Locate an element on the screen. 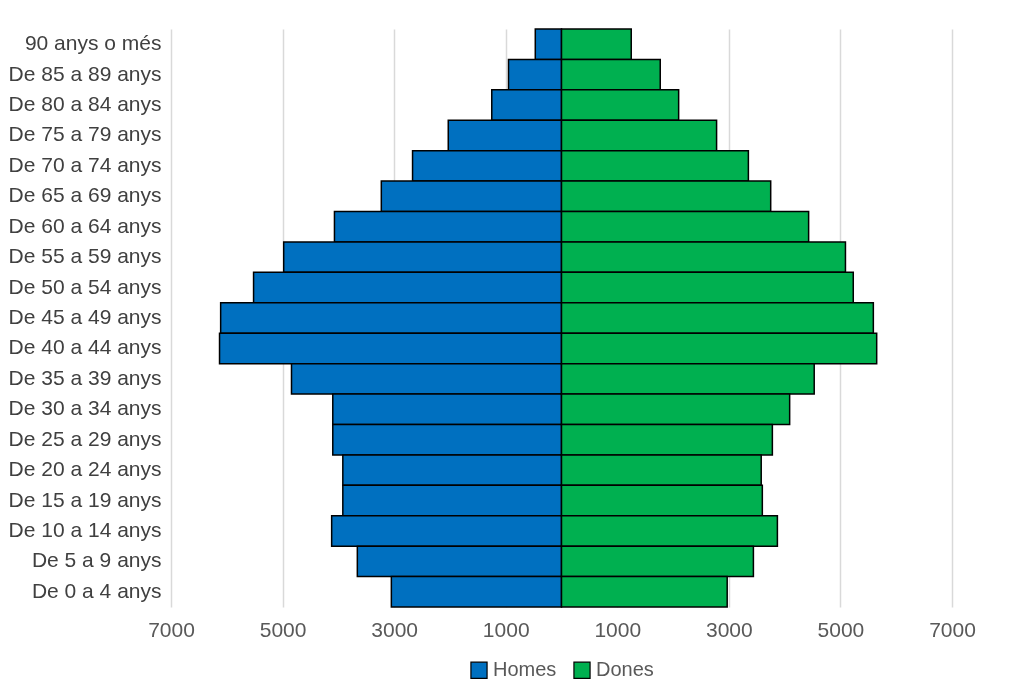 The height and width of the screenshot is (685, 1036). y-tick-label: De 40 a 44 anys is located at coordinates (85, 347).